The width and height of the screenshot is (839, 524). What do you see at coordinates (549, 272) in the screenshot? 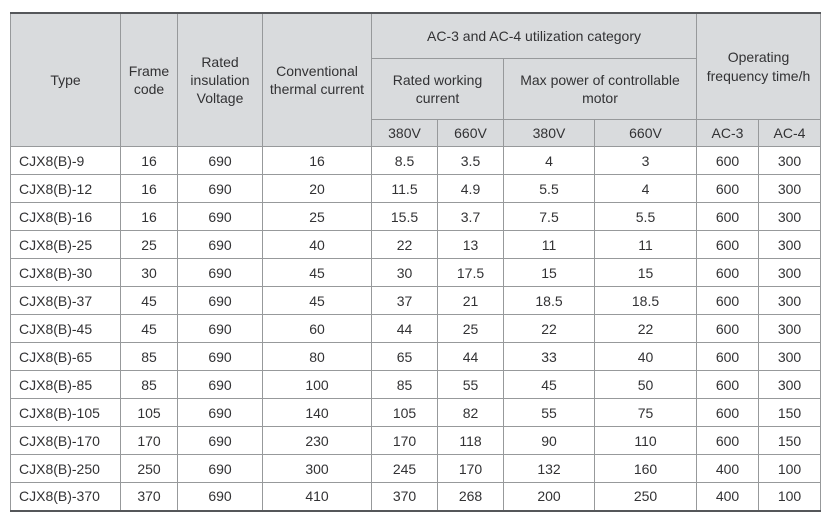
I see `cell-max-power-380v: 15` at bounding box center [549, 272].